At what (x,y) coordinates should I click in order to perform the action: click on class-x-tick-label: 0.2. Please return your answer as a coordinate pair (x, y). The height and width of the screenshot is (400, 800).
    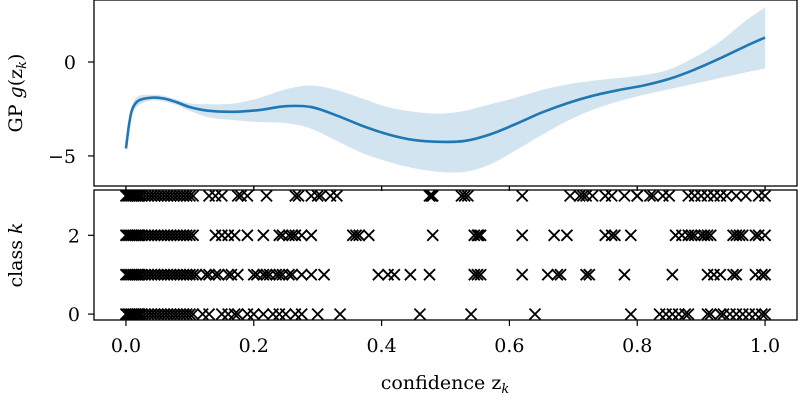
    Looking at the image, I should click on (254, 346).